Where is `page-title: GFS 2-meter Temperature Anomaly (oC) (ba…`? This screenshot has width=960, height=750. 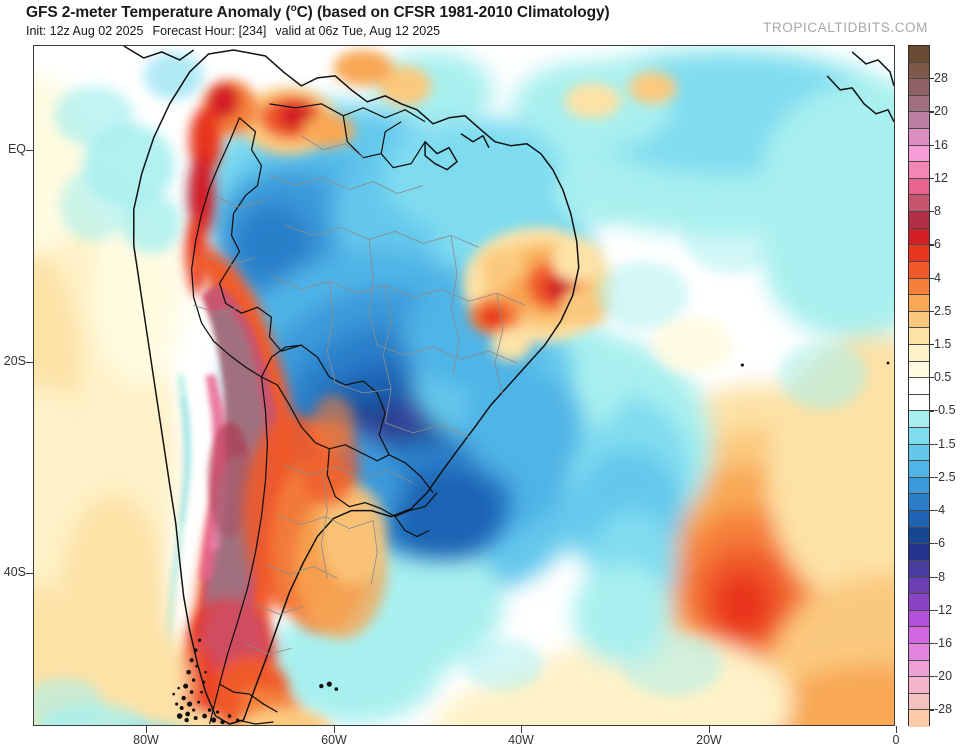 page-title: GFS 2-meter Temperature Anomaly (oC) (ba… is located at coordinates (318, 12).